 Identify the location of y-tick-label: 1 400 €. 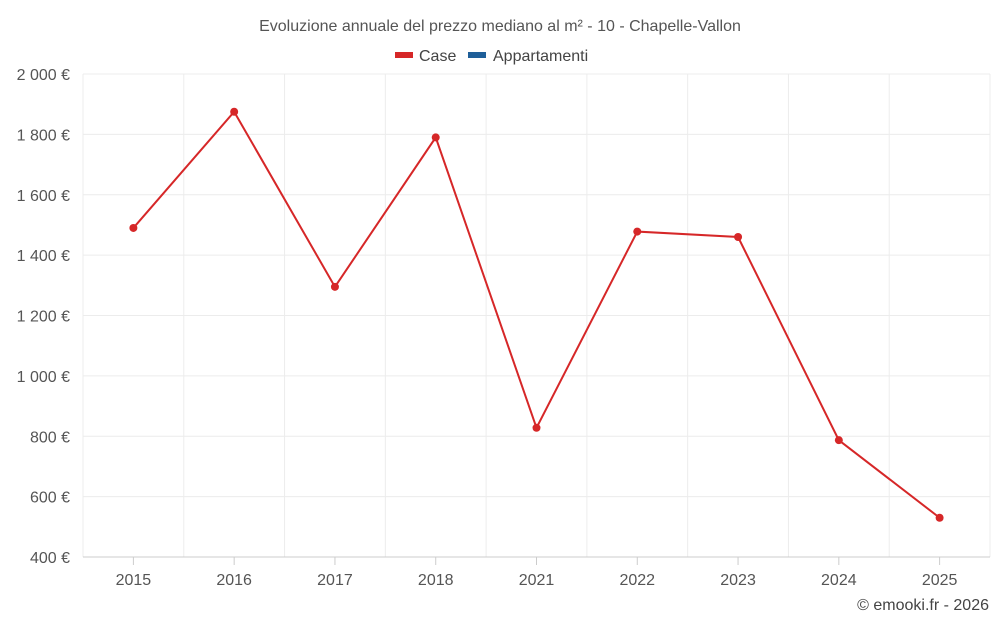
(43, 256).